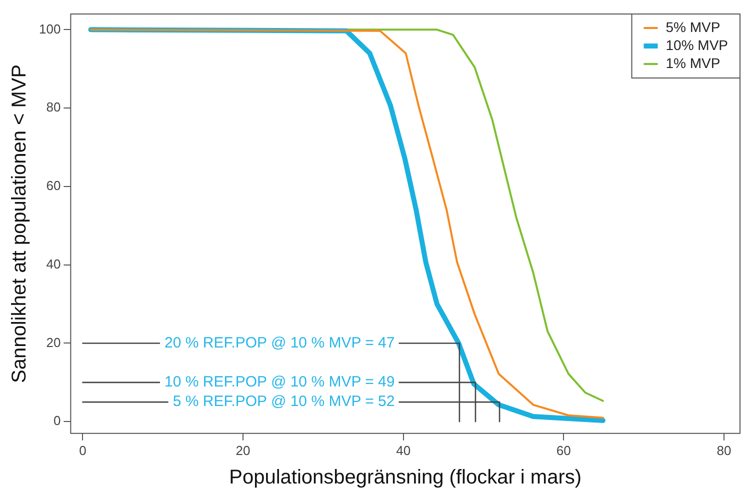  I want to click on x-tick-label: 60, so click(563, 450).